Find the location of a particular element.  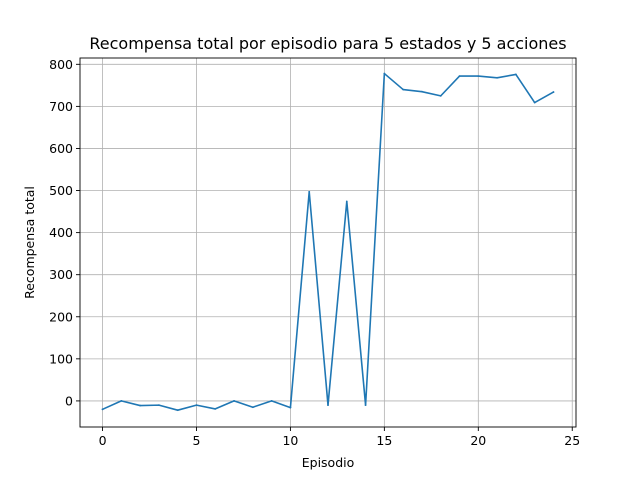

y-tick-label: 800 is located at coordinates (61, 64).